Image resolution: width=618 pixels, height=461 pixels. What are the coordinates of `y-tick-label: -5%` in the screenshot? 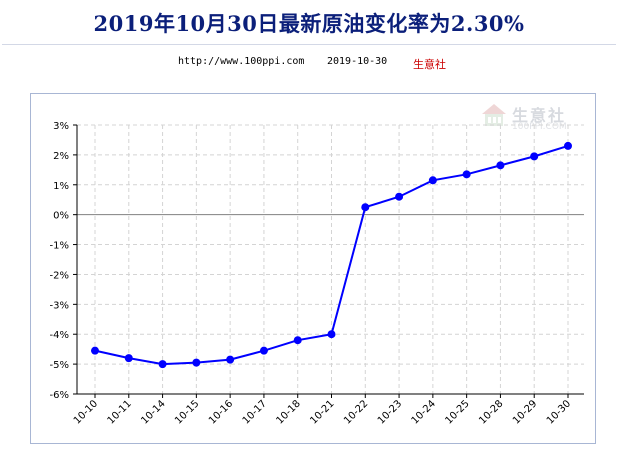 It's located at (59, 365).